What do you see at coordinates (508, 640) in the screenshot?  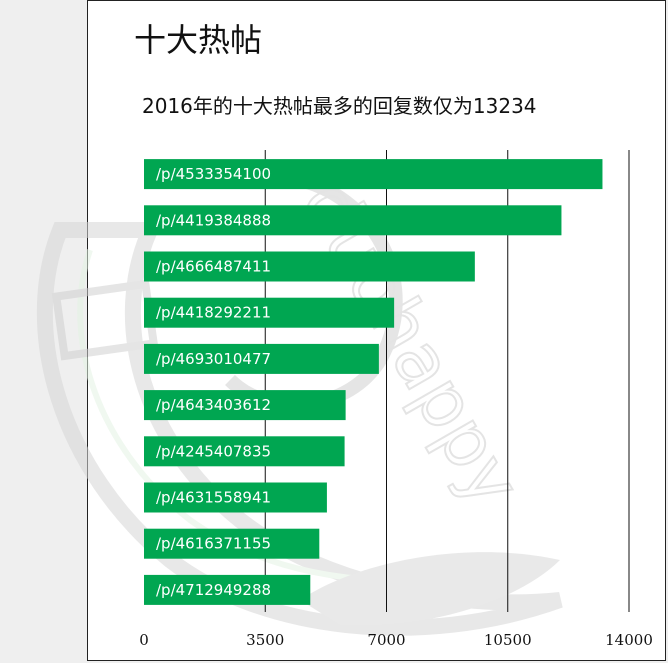 I see `x-tick-label: 10500` at bounding box center [508, 640].